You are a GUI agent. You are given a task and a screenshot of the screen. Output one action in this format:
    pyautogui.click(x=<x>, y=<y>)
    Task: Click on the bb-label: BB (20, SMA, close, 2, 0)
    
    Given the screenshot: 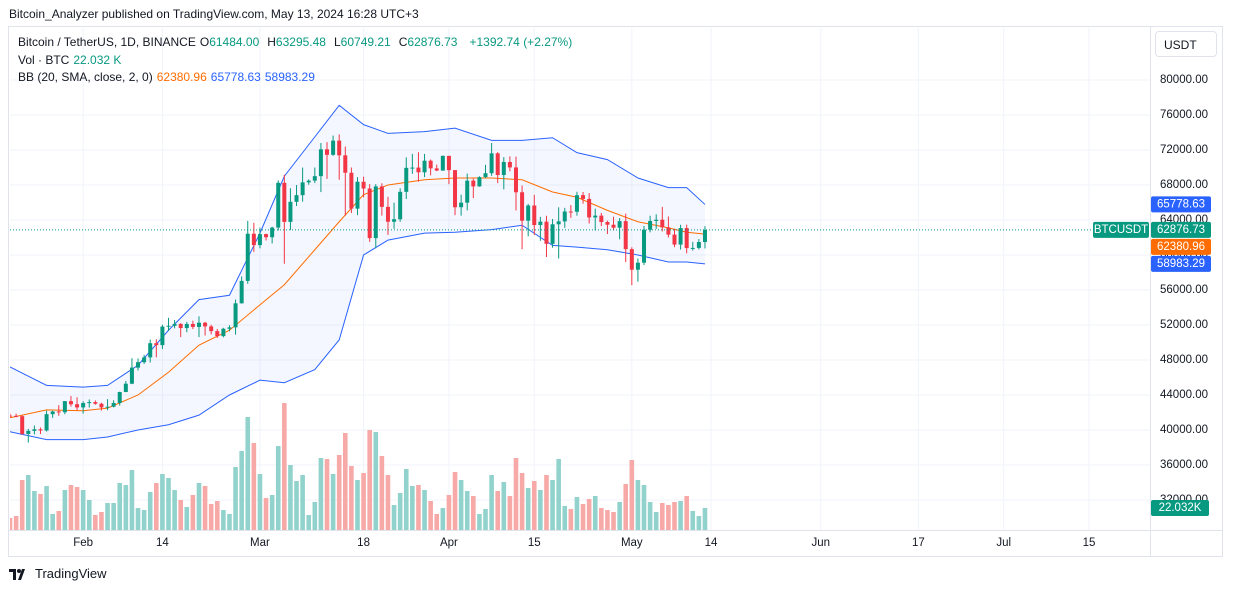 What is the action you would take?
    pyautogui.click(x=85, y=77)
    